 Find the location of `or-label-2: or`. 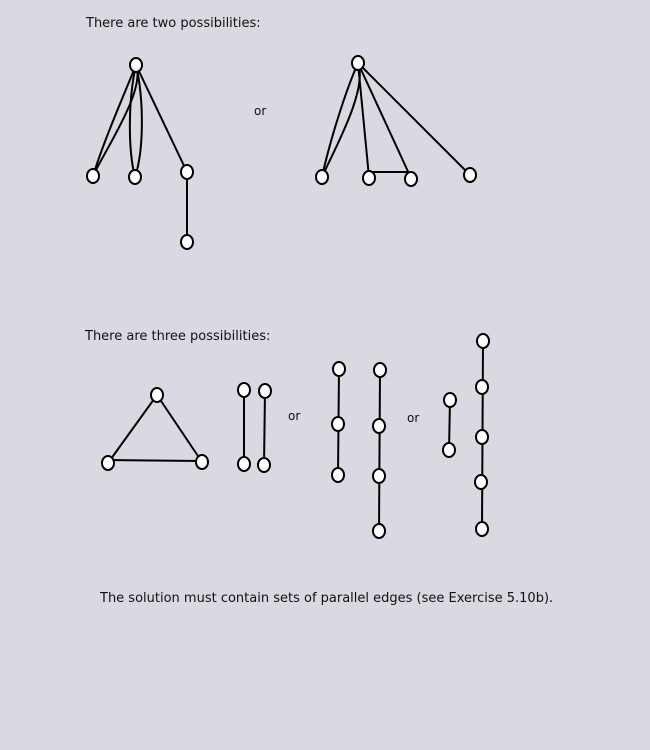

or-label-2: or is located at coordinates (294, 416).